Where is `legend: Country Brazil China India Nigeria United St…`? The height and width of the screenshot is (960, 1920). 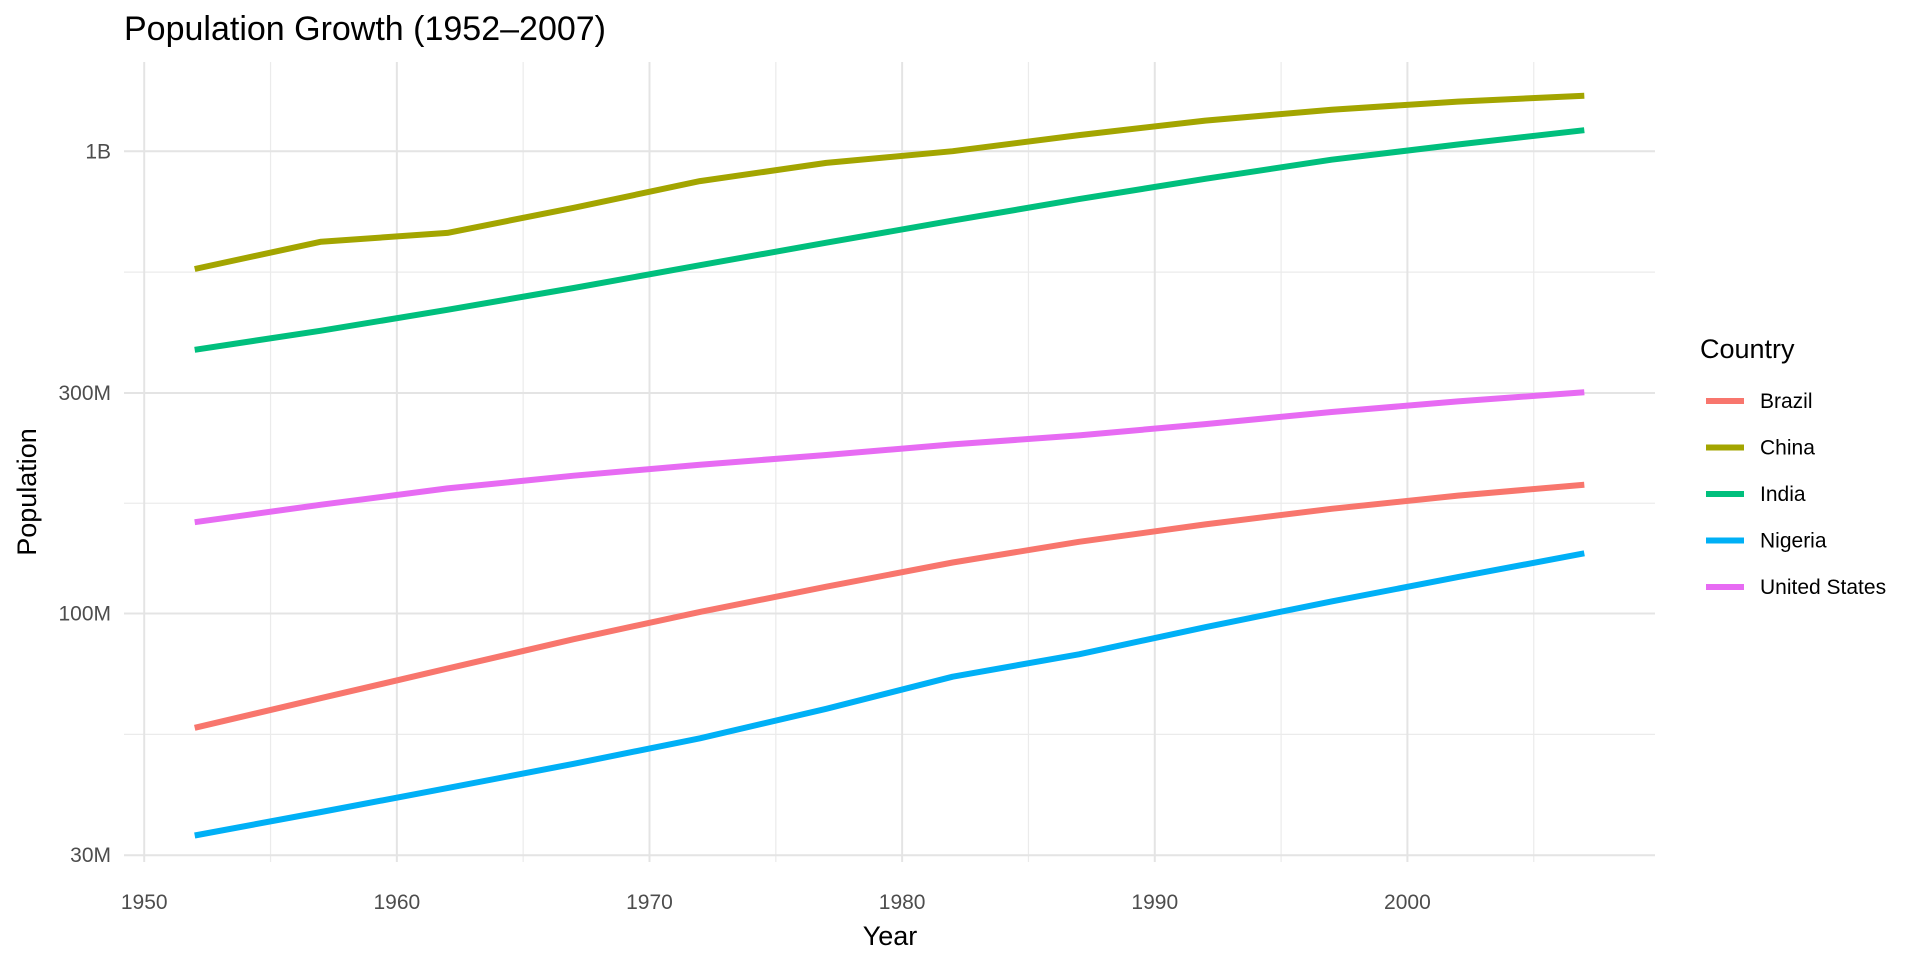 legend: Country Brazil China India Nigeria United St… is located at coordinates (1793, 466).